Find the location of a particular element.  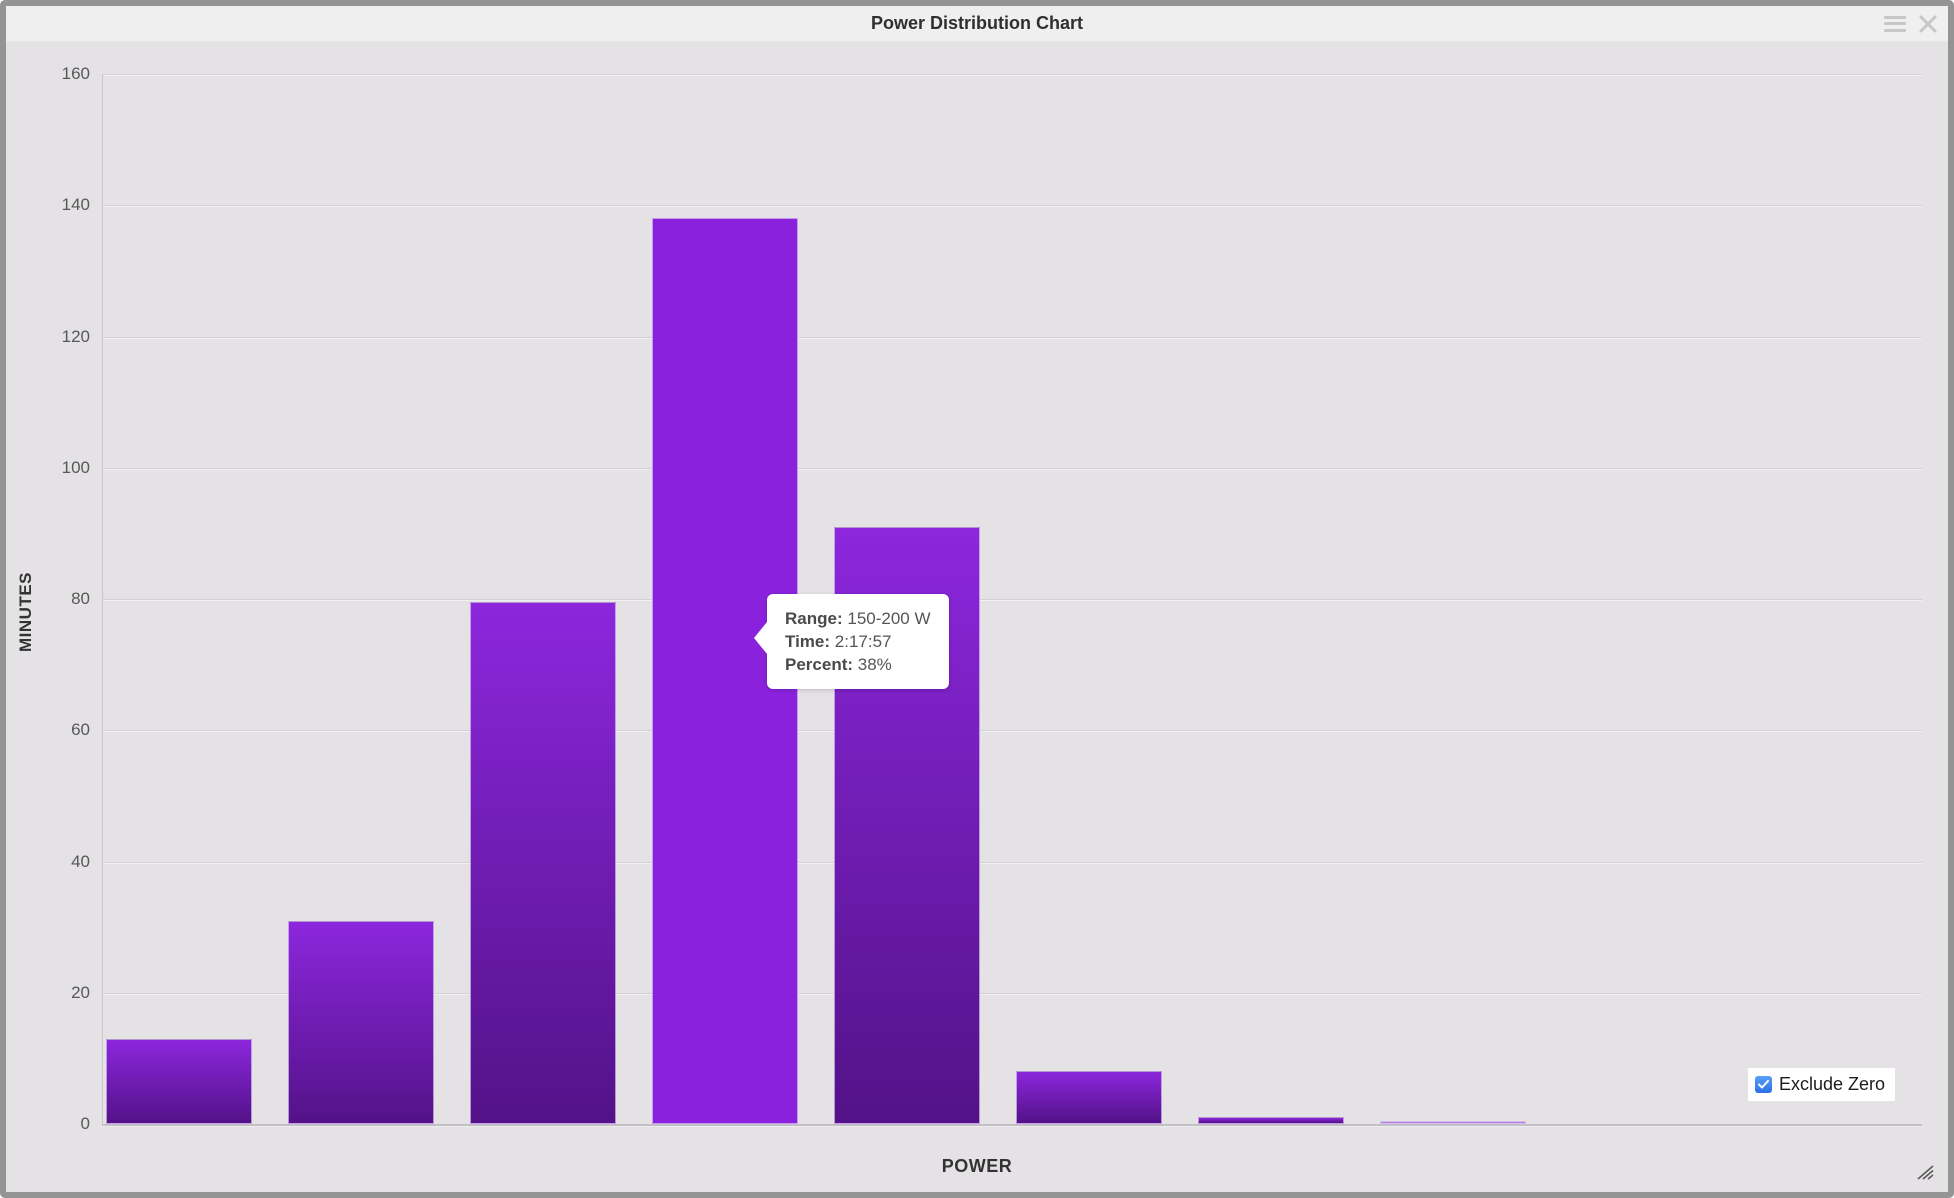

y-tick-label-120: 120 is located at coordinates (75, 336).